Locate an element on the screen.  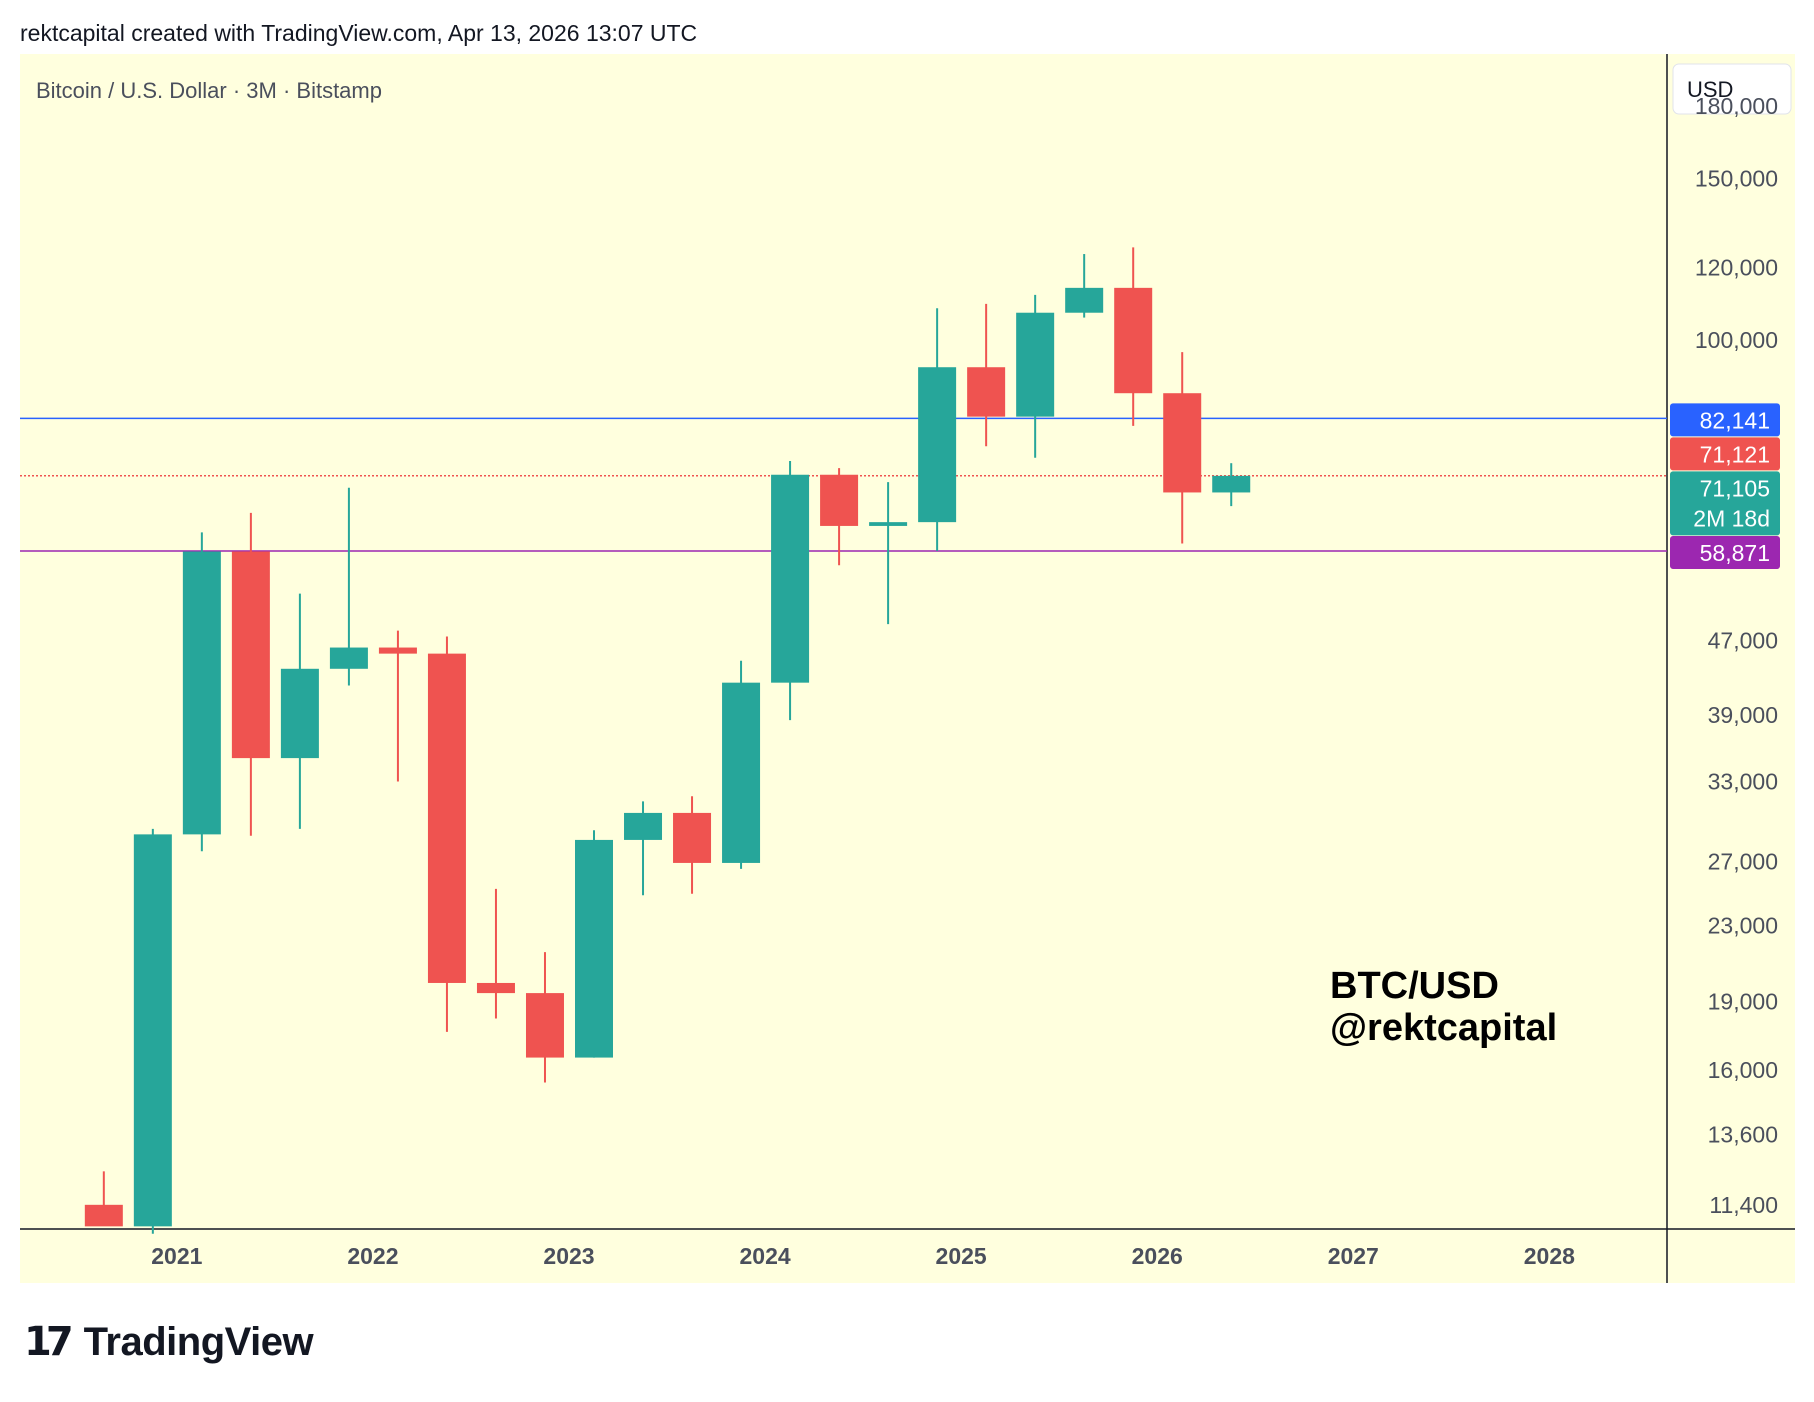
y-tick-label: 33,000 is located at coordinates (1743, 782).